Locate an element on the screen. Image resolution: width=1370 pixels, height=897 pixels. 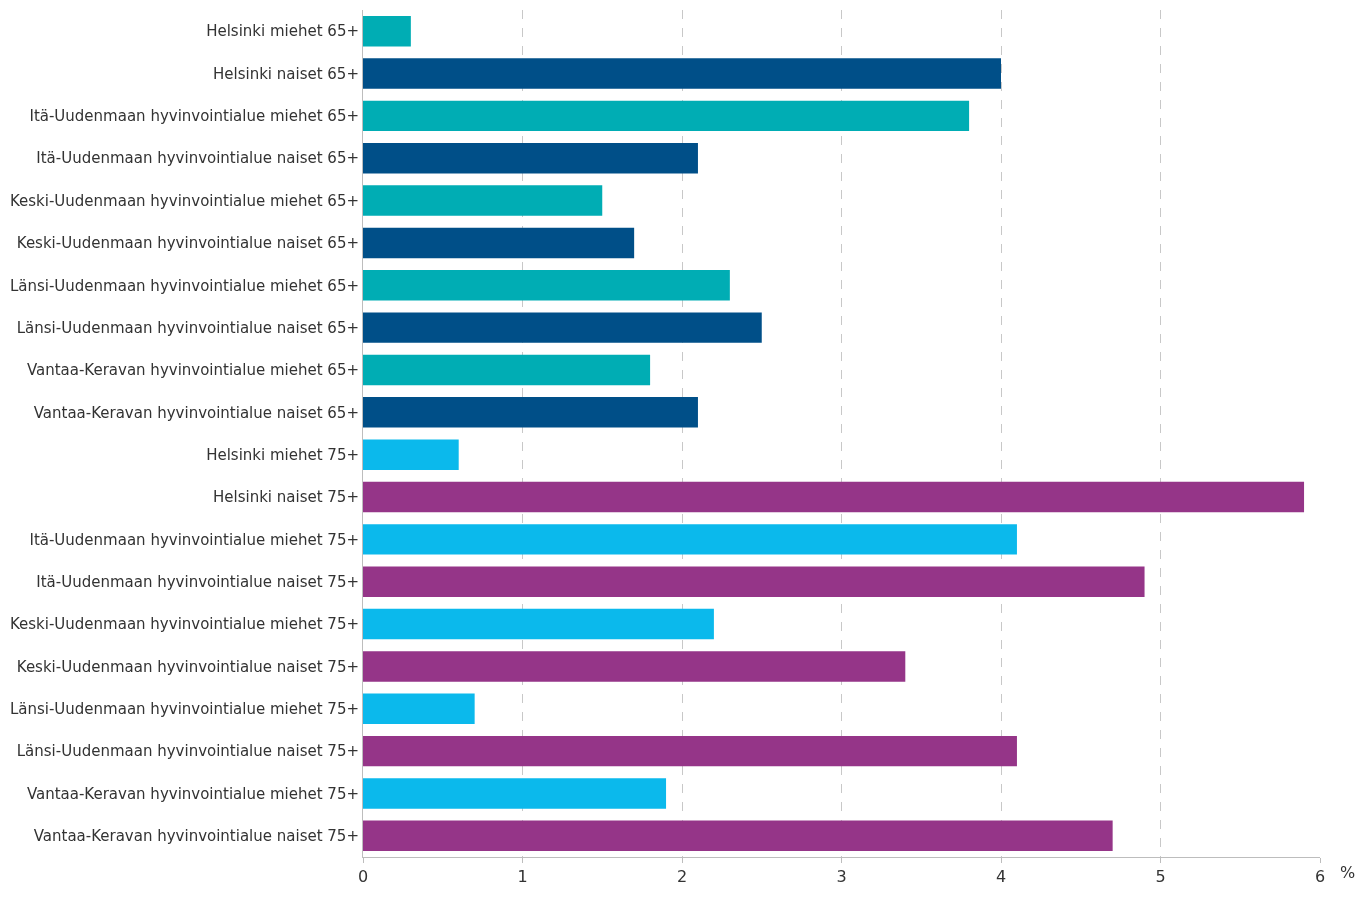
y-tick-label: Helsinki miehet 65+ is located at coordinates (282, 31).